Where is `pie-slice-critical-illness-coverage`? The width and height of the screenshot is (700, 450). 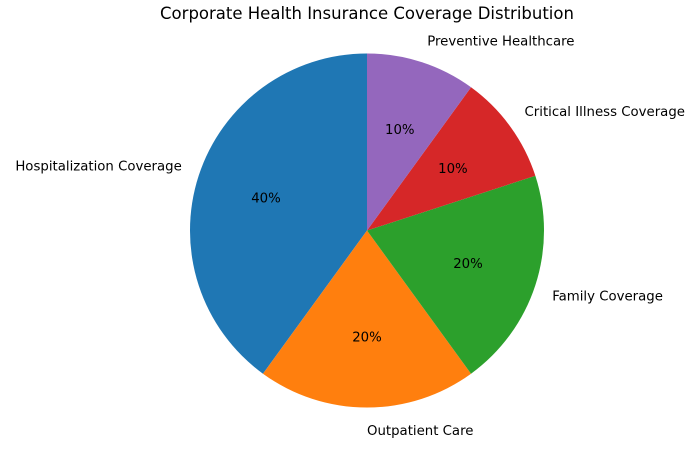 pie-slice-critical-illness-coverage is located at coordinates (451, 159).